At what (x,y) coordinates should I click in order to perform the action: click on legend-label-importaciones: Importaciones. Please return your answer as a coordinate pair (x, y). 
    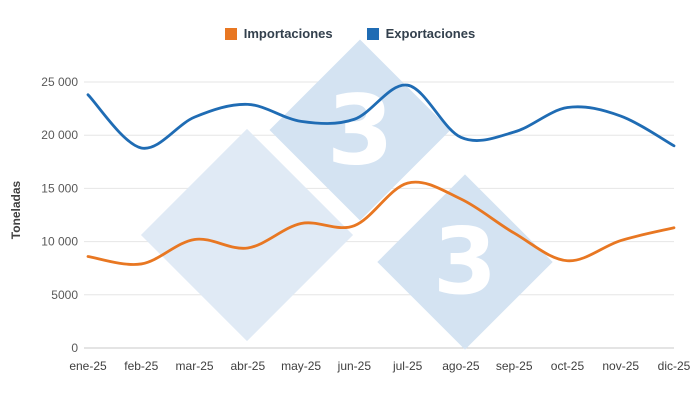
    Looking at the image, I should click on (288, 33).